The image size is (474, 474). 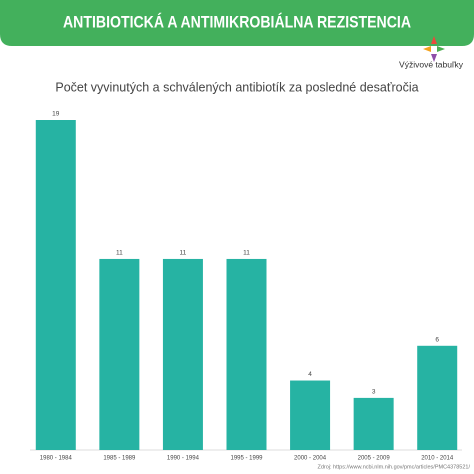 What do you see at coordinates (437, 340) in the screenshot?
I see `value-label: 6` at bounding box center [437, 340].